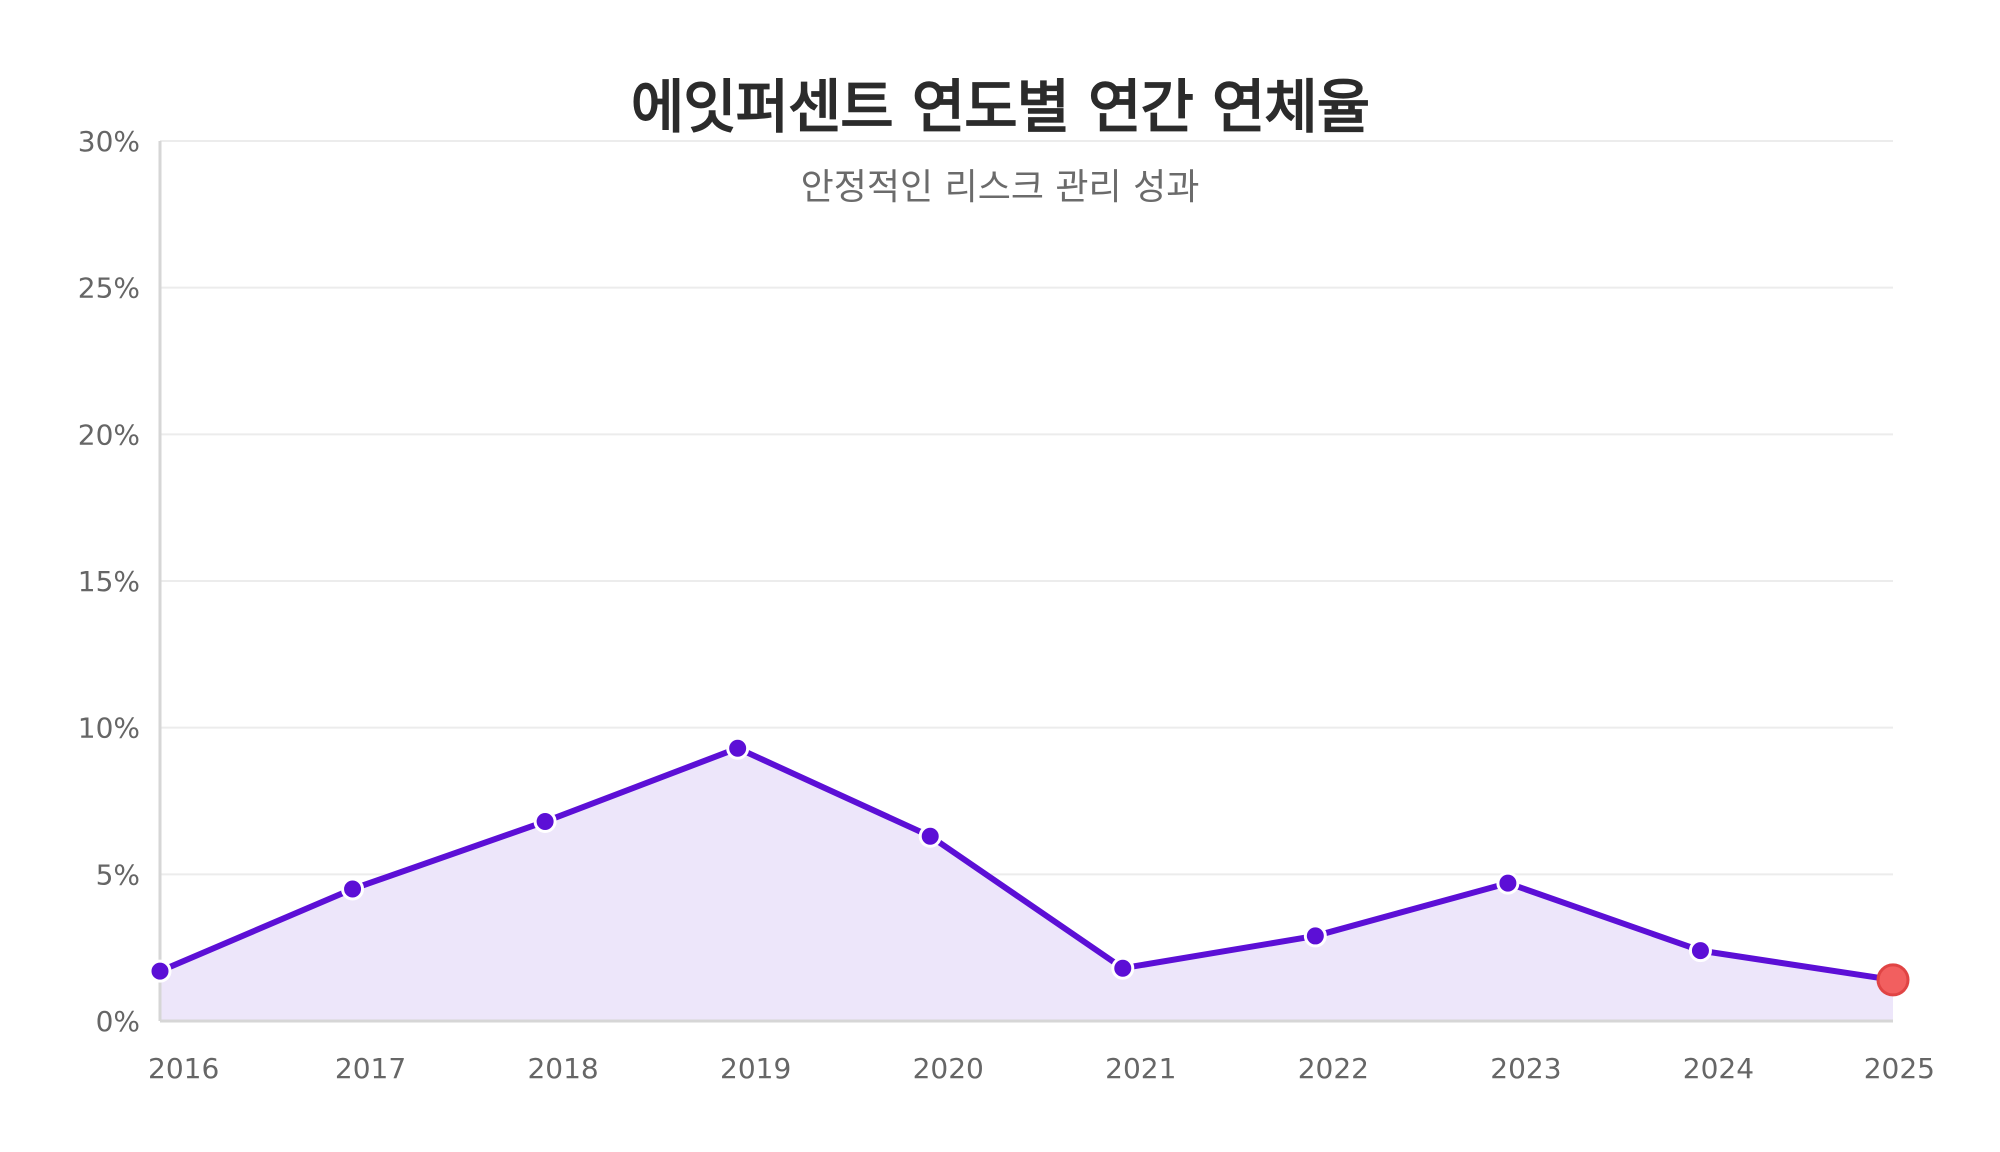 The height and width of the screenshot is (1152, 2000). What do you see at coordinates (1333, 1068) in the screenshot?
I see `x-tick-label: 2022` at bounding box center [1333, 1068].